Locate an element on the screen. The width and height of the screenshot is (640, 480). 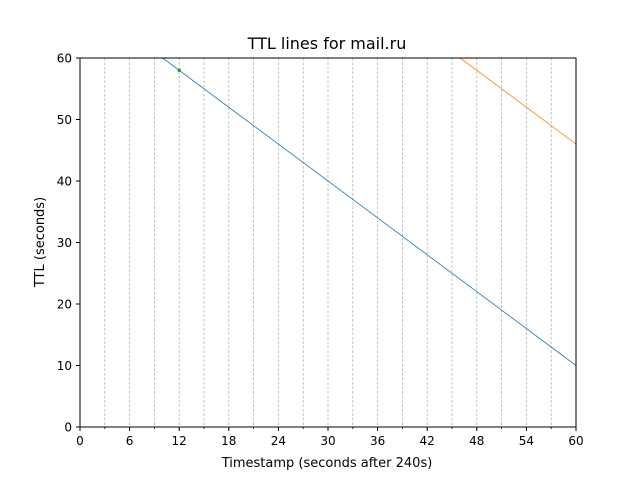
y-tick-label: 60 is located at coordinates (64, 59).